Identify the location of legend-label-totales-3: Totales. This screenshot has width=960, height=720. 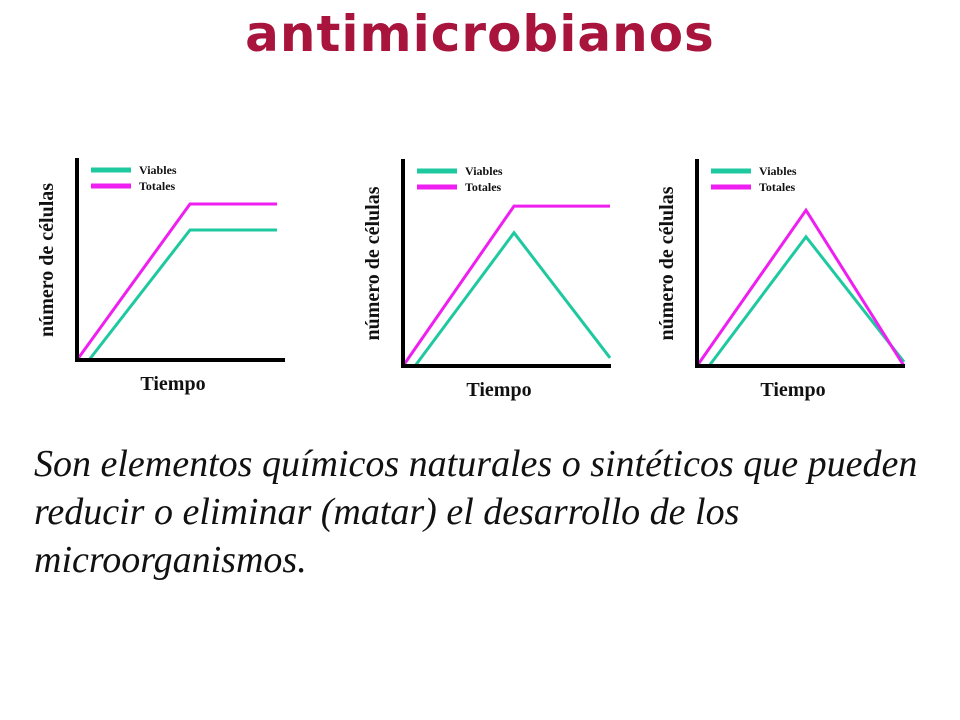
(777, 187).